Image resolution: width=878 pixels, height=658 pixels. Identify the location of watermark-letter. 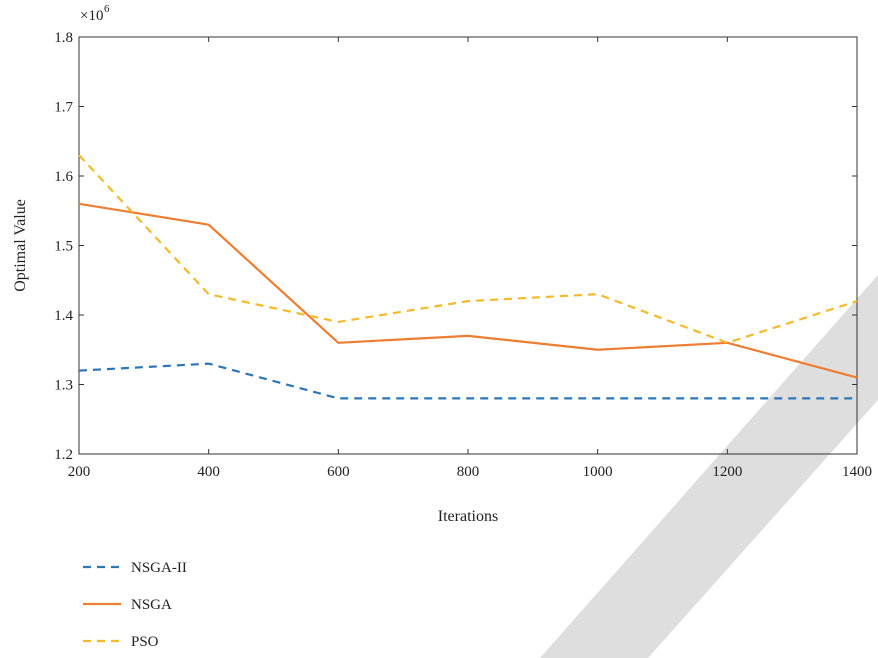
(805, 421).